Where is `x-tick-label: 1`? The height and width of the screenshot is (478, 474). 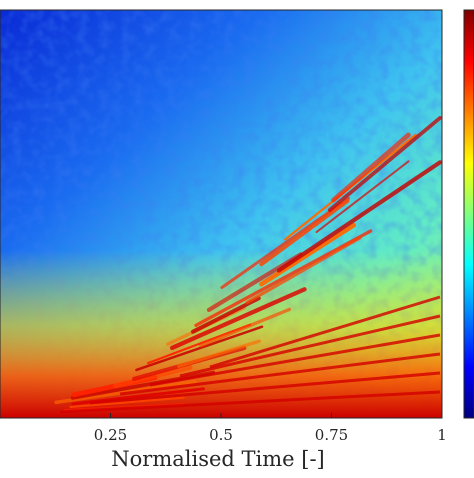 x-tick-label: 1 is located at coordinates (442, 435).